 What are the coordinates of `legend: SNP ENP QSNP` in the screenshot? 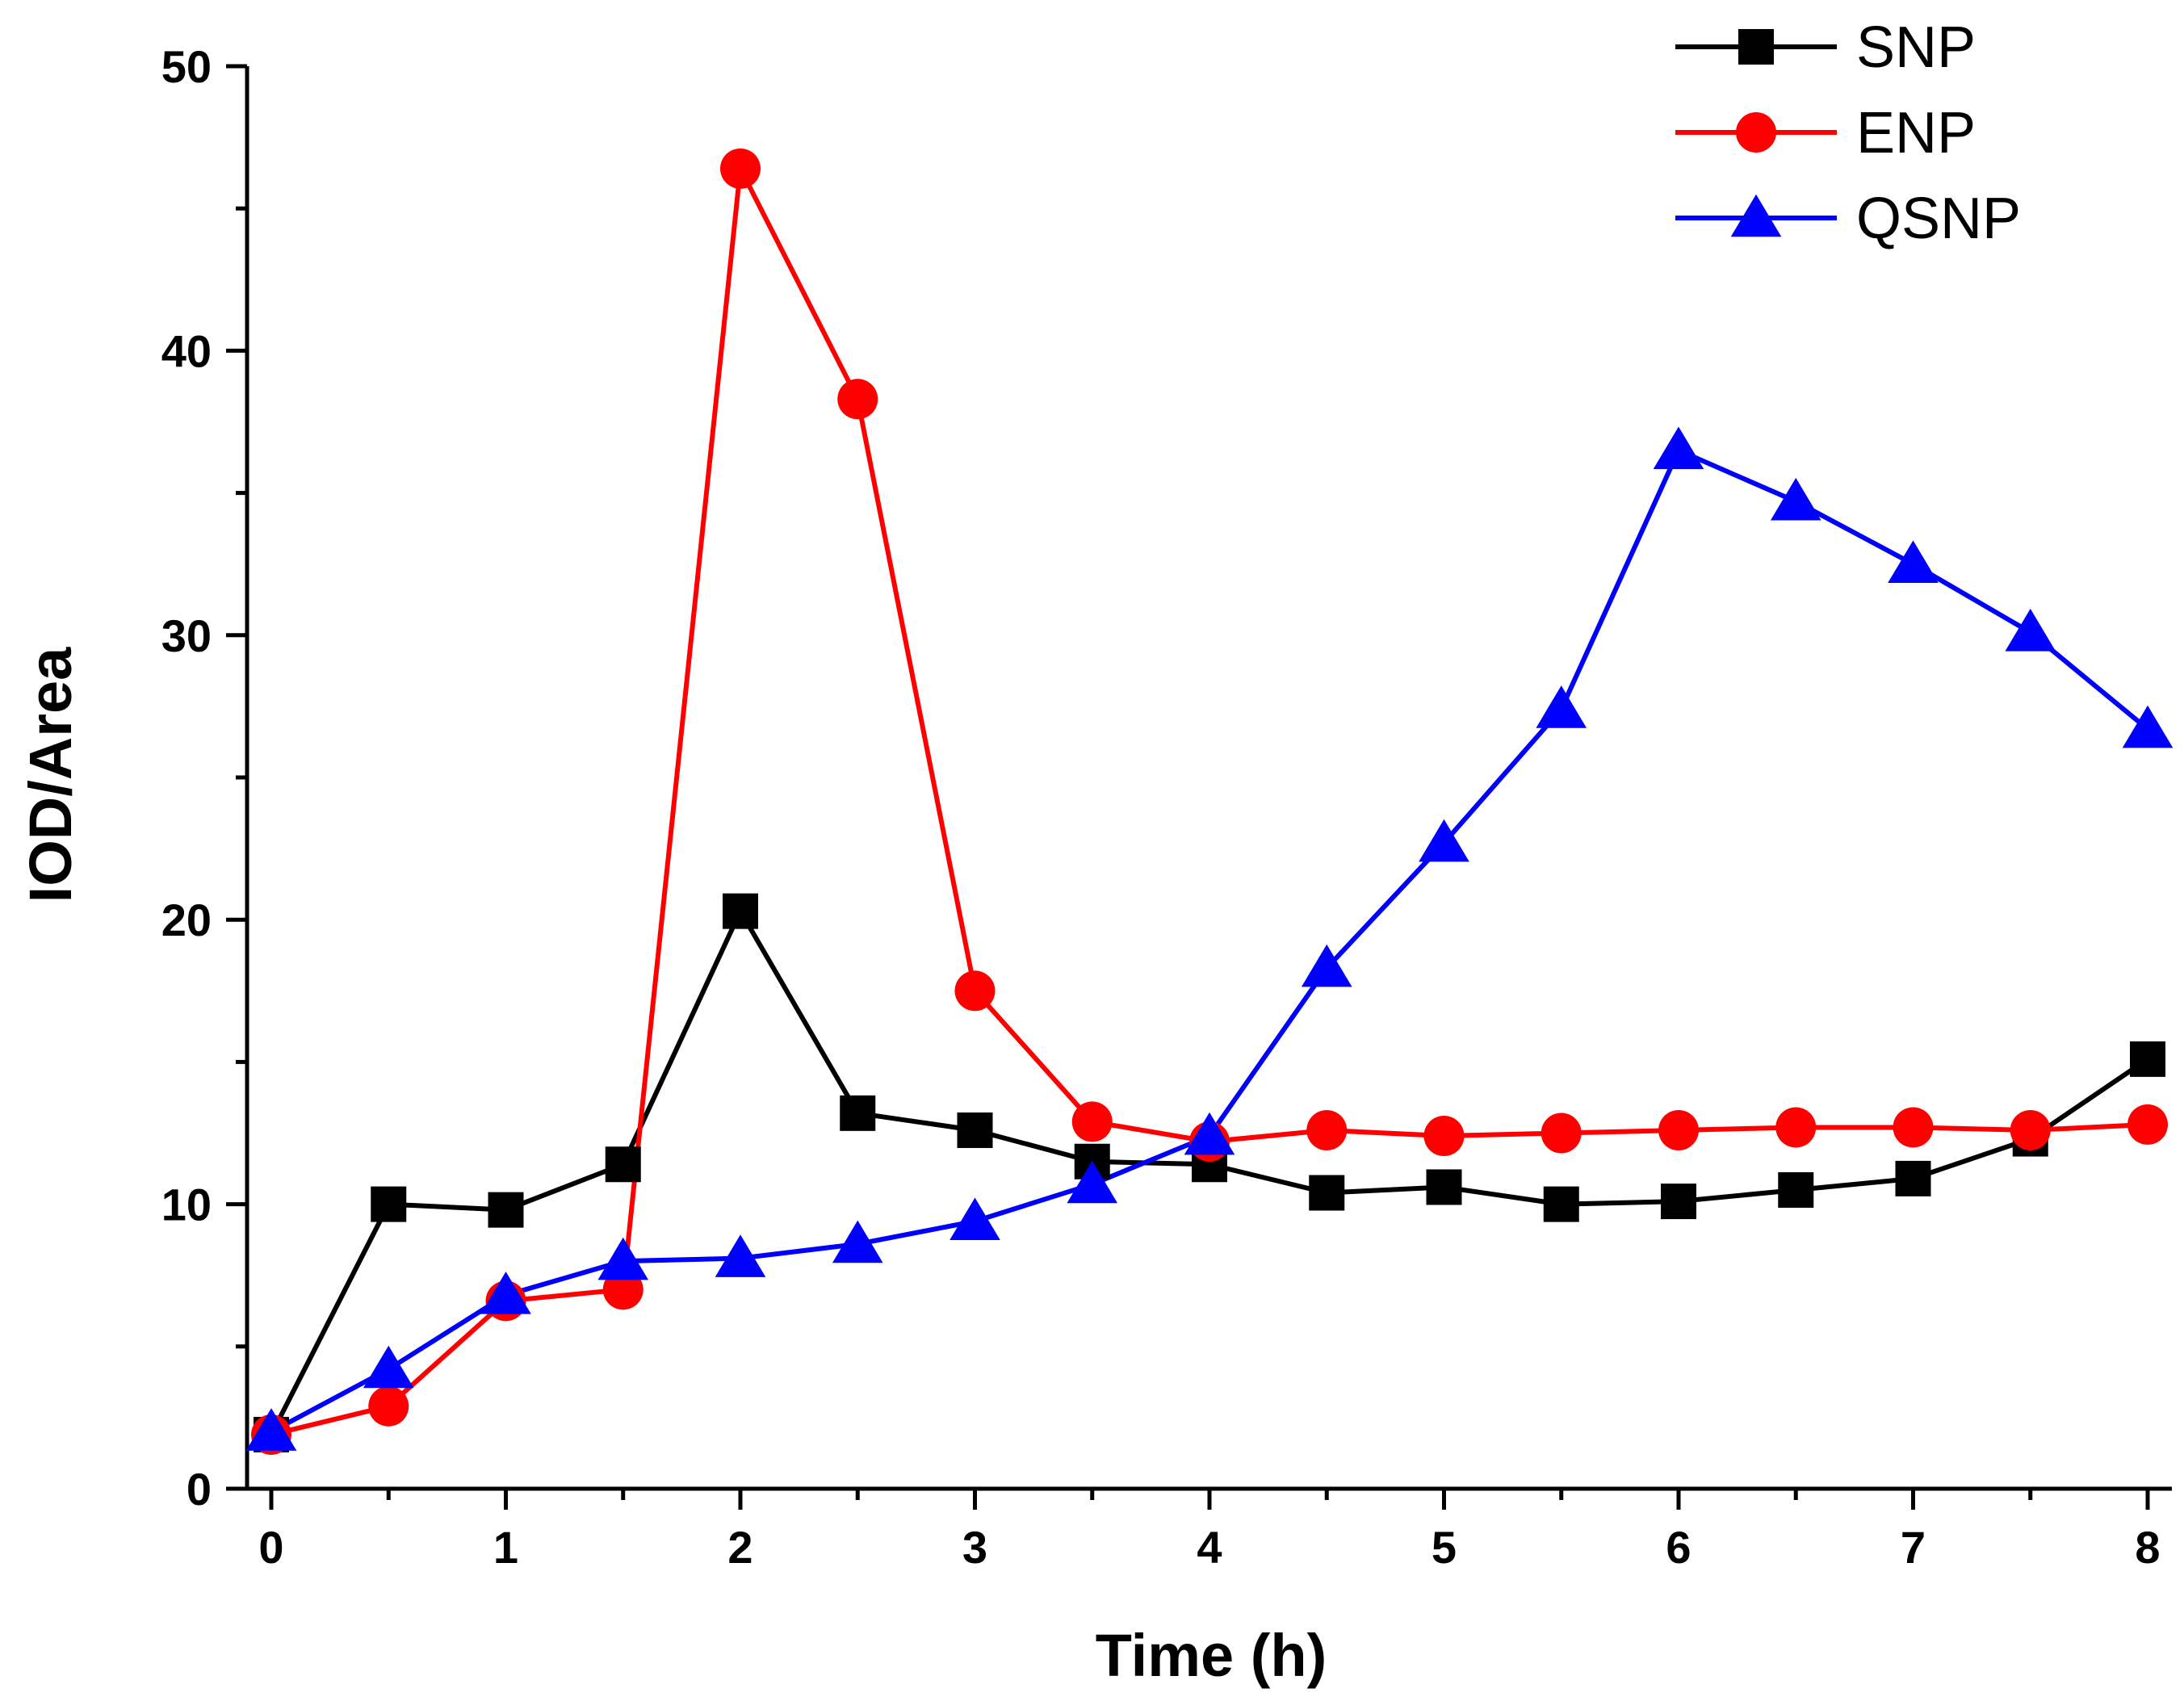 It's located at (1848, 133).